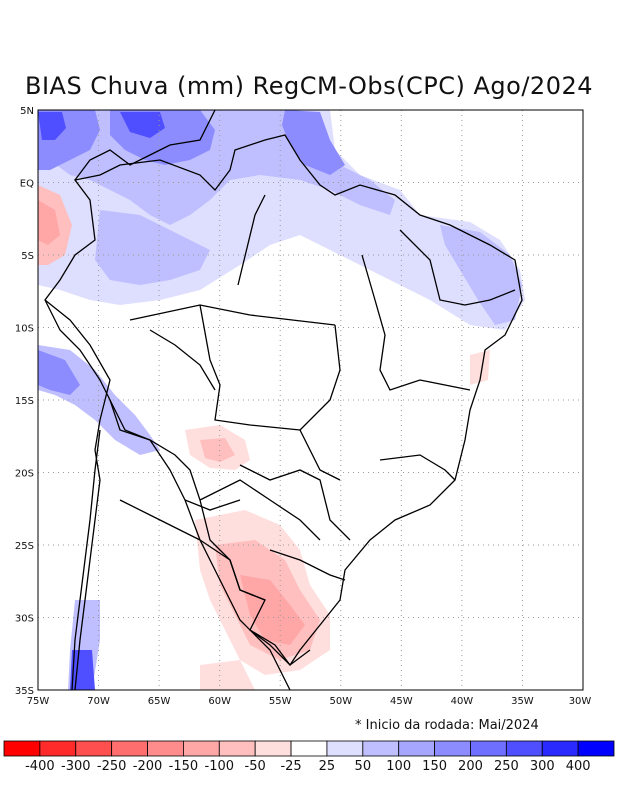 The image size is (618, 800). I want to click on y-tick-5S: 5S, so click(27, 256).